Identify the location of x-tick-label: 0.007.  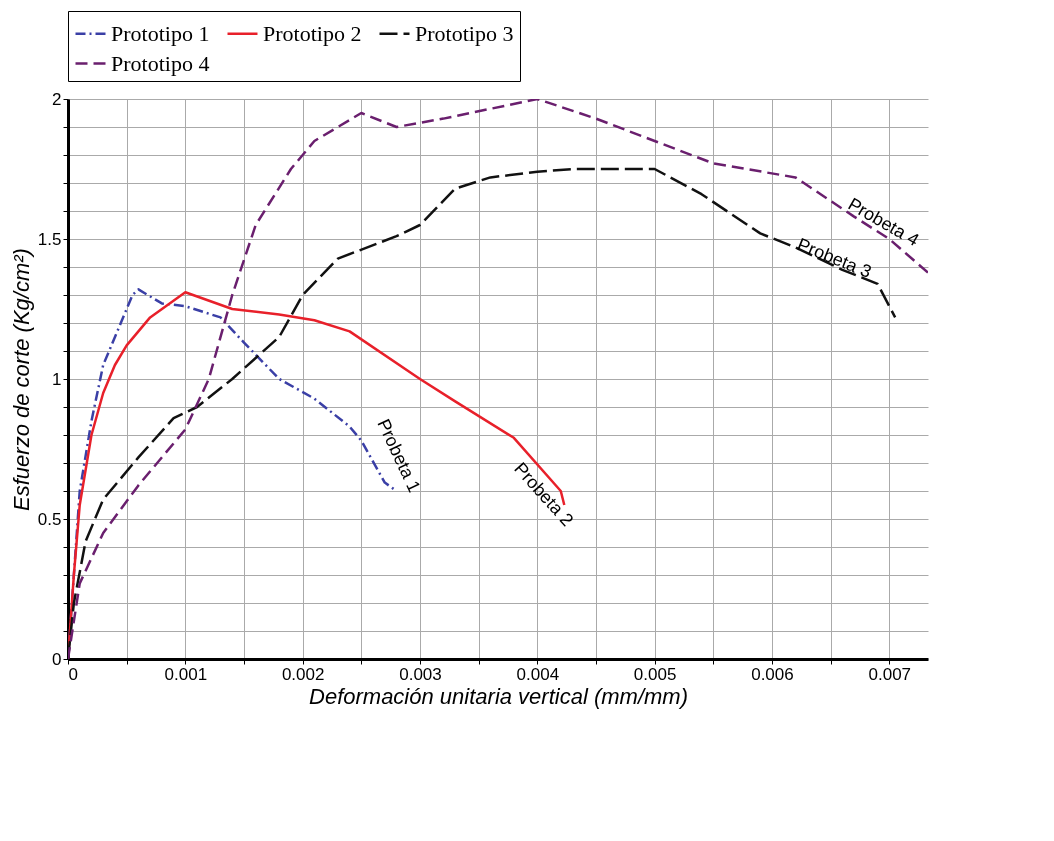
(890, 674).